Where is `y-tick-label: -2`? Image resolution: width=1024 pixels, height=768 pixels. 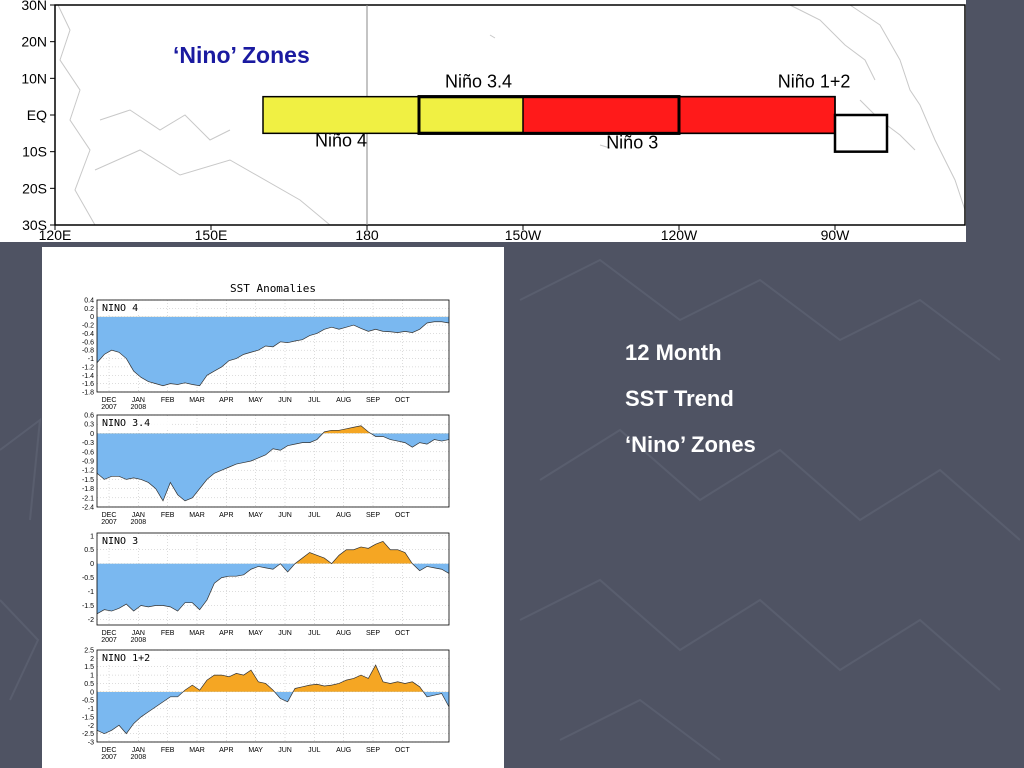 y-tick-label: -2 is located at coordinates (91, 726).